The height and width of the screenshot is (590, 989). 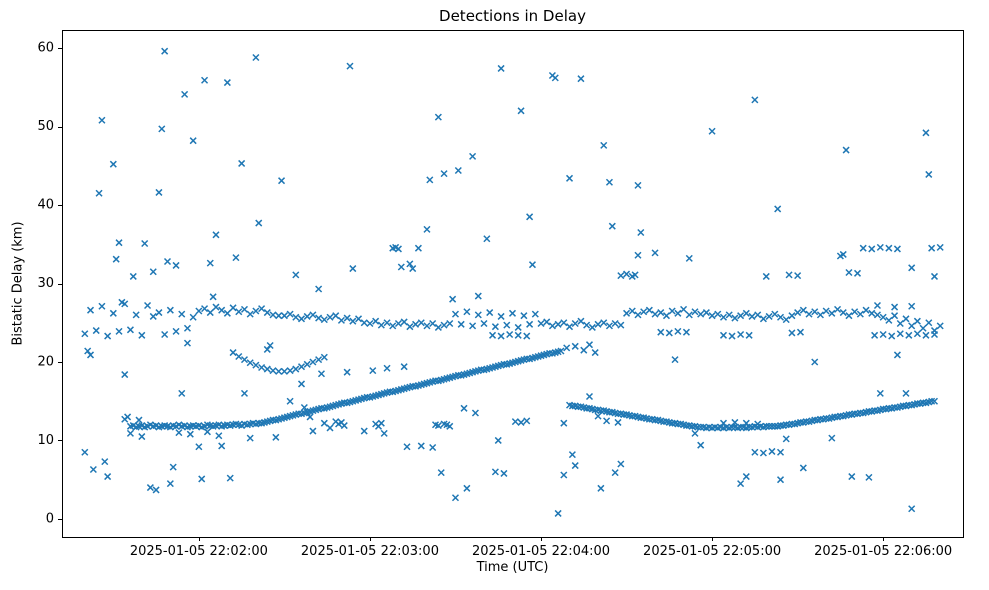 What do you see at coordinates (512, 567) in the screenshot?
I see `x-axis-label: Time (UTC)` at bounding box center [512, 567].